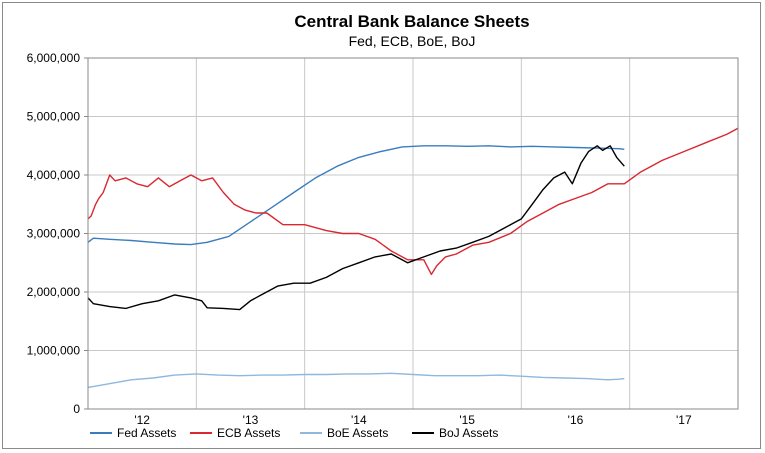 The height and width of the screenshot is (453, 765). What do you see at coordinates (54, 117) in the screenshot?
I see `y-tick-label: 5,000,000` at bounding box center [54, 117].